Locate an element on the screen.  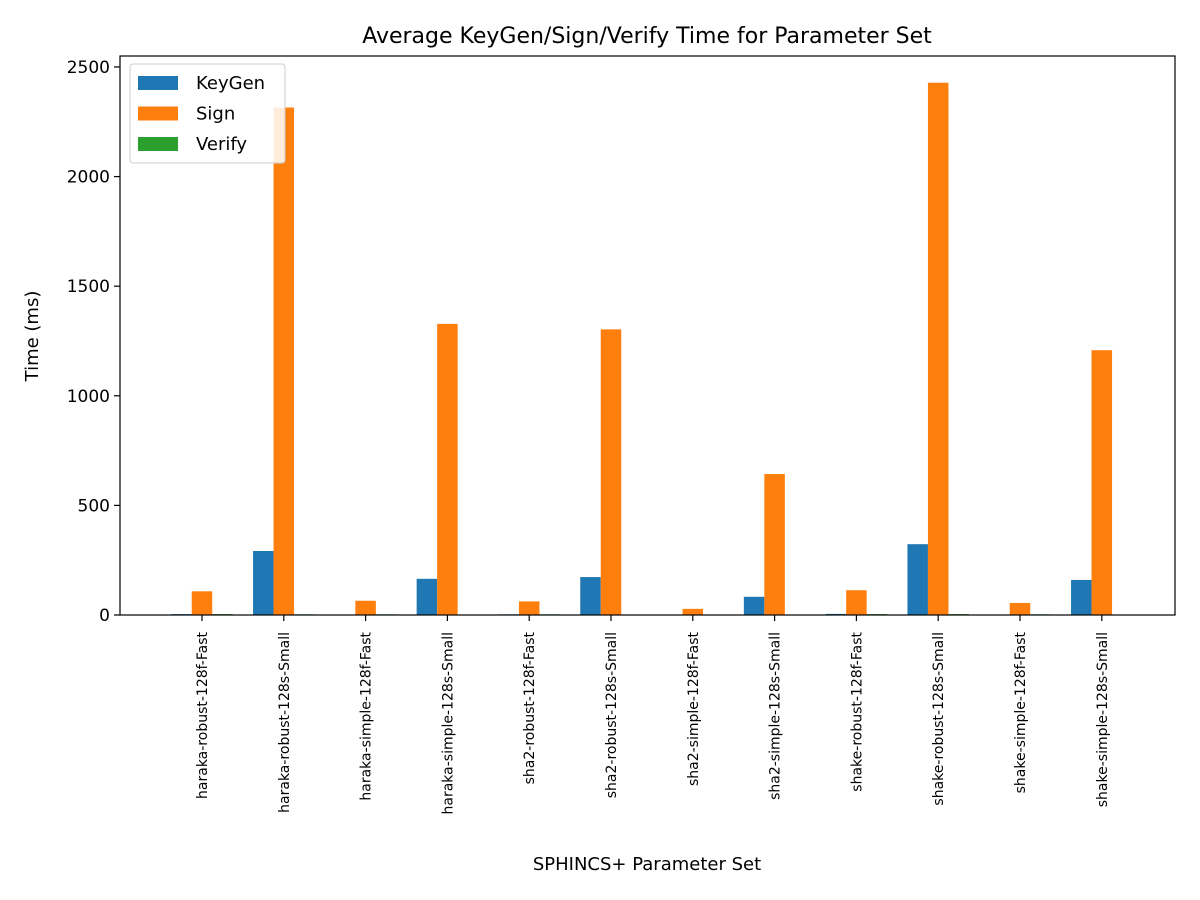
x-tick-label: shake-simple-128f-Fast is located at coordinates (1021, 713).